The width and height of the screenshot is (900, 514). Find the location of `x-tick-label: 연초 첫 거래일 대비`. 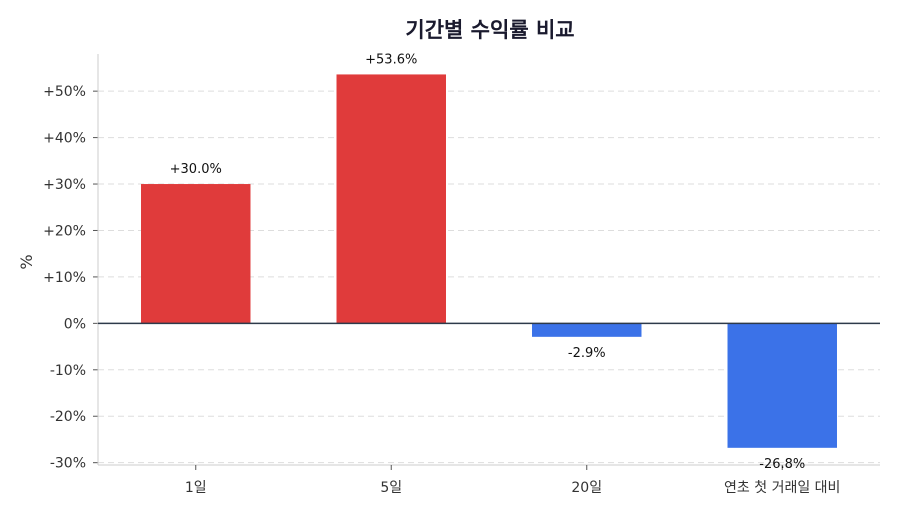

x-tick-label: 연초 첫 거래일 대비 is located at coordinates (782, 488).